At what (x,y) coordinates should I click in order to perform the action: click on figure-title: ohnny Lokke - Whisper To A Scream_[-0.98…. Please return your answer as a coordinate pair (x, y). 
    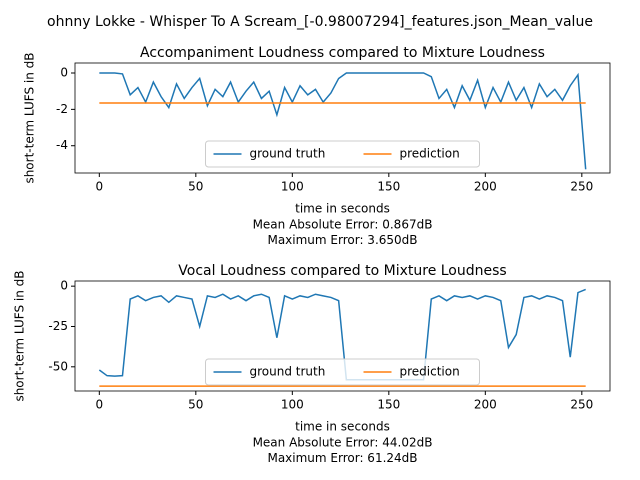
    Looking at the image, I should click on (320, 22).